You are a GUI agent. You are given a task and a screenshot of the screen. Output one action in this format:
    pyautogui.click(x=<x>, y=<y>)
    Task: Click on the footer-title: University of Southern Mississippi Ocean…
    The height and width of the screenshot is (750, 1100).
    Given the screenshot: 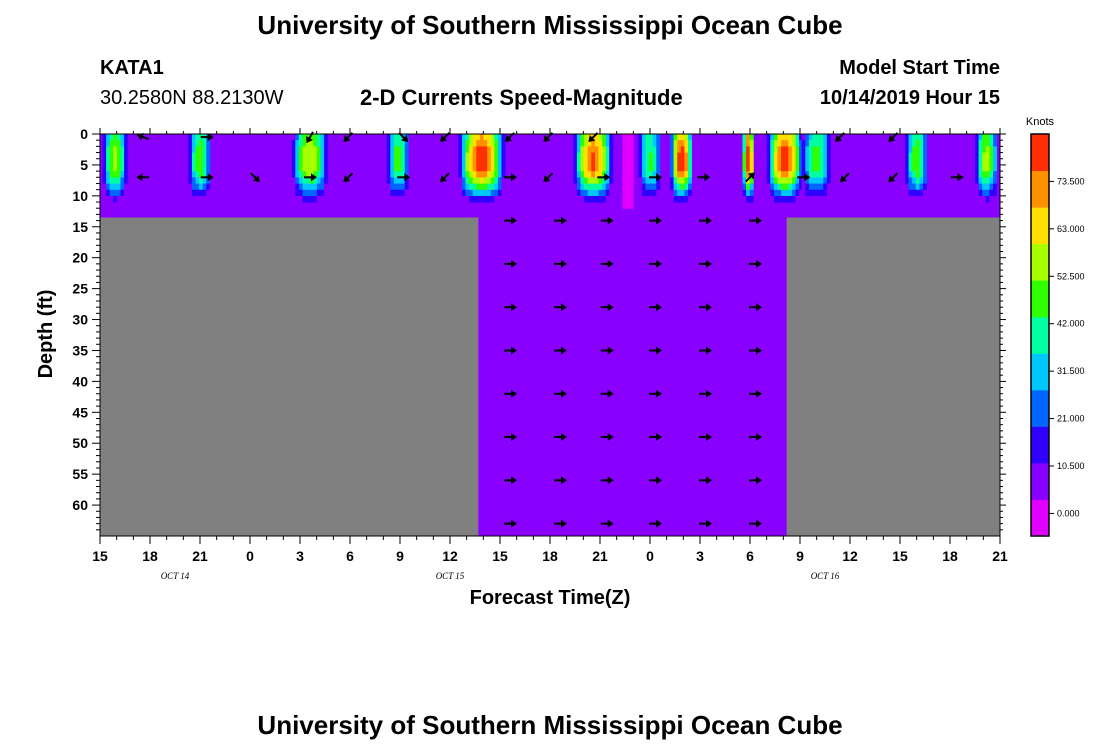 What is the action you would take?
    pyautogui.click(x=550, y=725)
    